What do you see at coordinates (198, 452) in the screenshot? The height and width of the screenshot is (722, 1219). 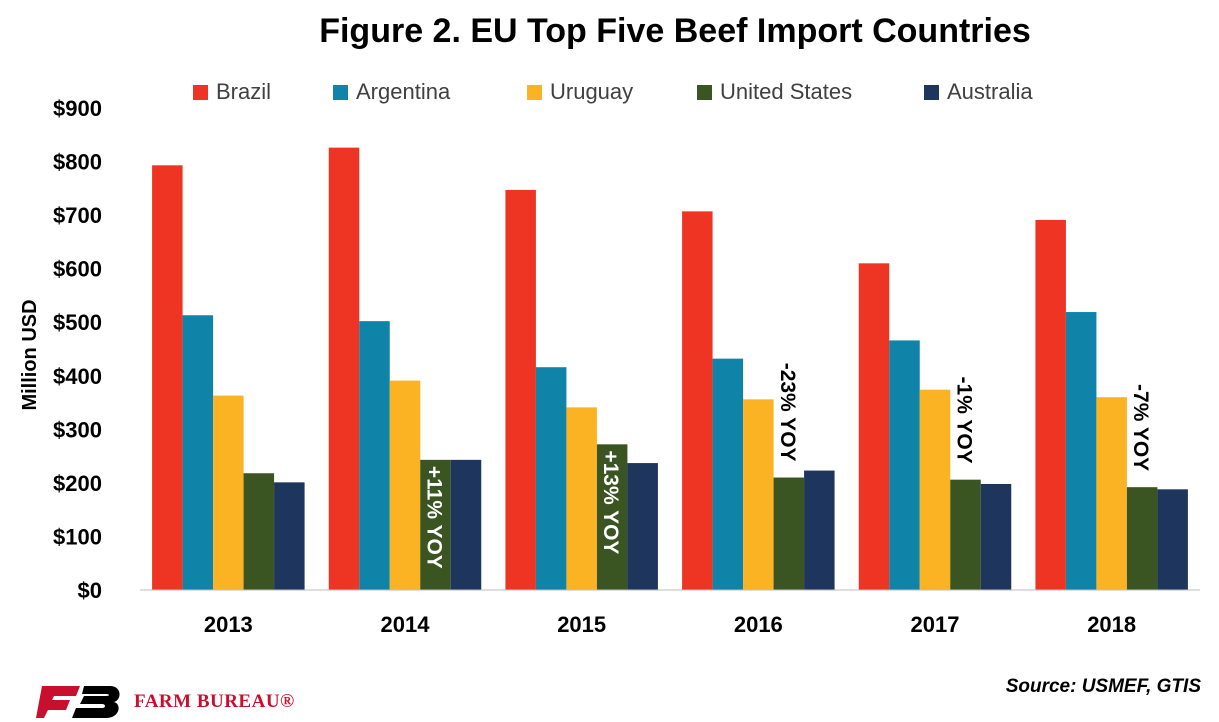 I see `bar-argentina-2013` at bounding box center [198, 452].